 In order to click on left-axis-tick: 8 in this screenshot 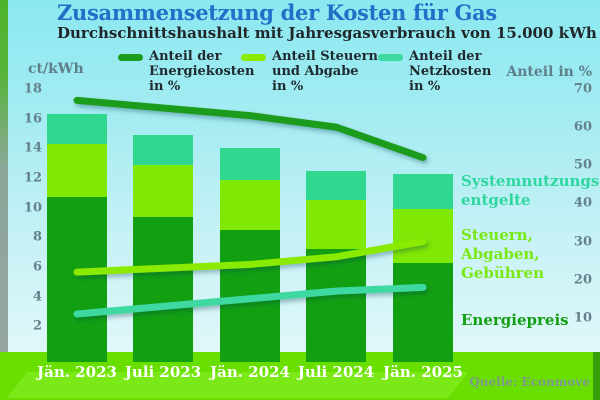, I will do `click(37, 237)`.